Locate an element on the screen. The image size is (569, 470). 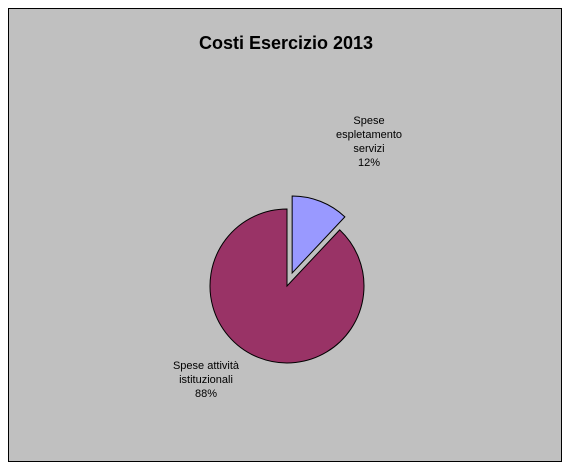
pie-slice-spese-espletamento-servizi is located at coordinates (318, 235).